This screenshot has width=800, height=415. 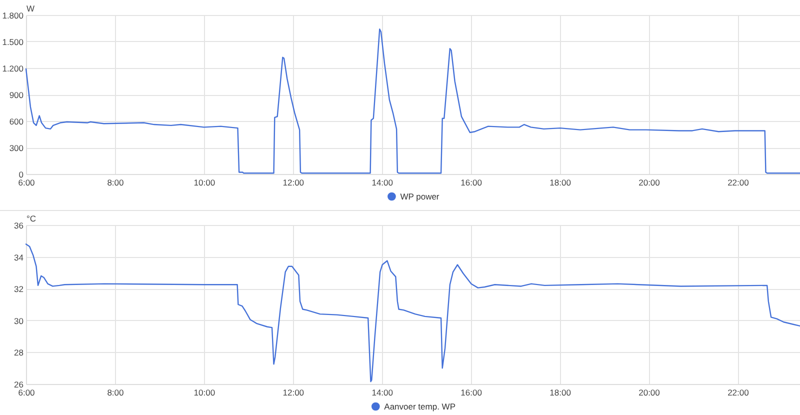 I want to click on y-tick-label: 300, so click(x=16, y=148).